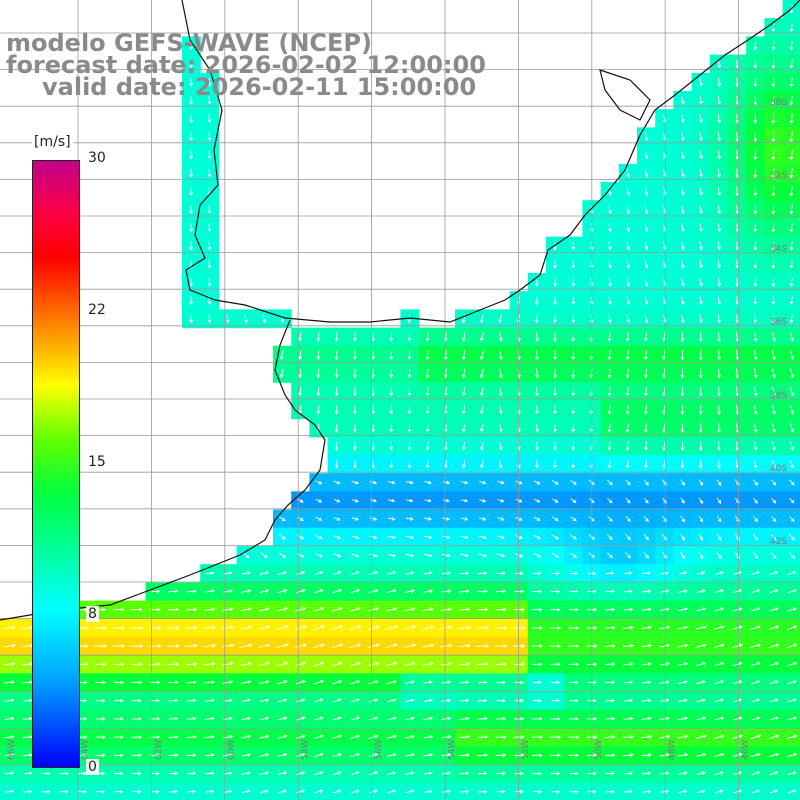  What do you see at coordinates (92, 767) in the screenshot?
I see `colorbar-tick-0: 0` at bounding box center [92, 767].